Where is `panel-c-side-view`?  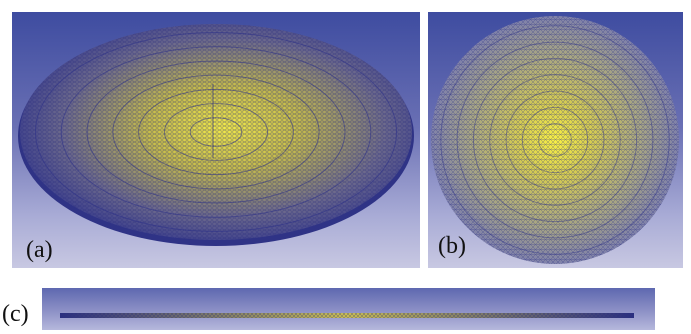 panel-c-side-view is located at coordinates (348, 309).